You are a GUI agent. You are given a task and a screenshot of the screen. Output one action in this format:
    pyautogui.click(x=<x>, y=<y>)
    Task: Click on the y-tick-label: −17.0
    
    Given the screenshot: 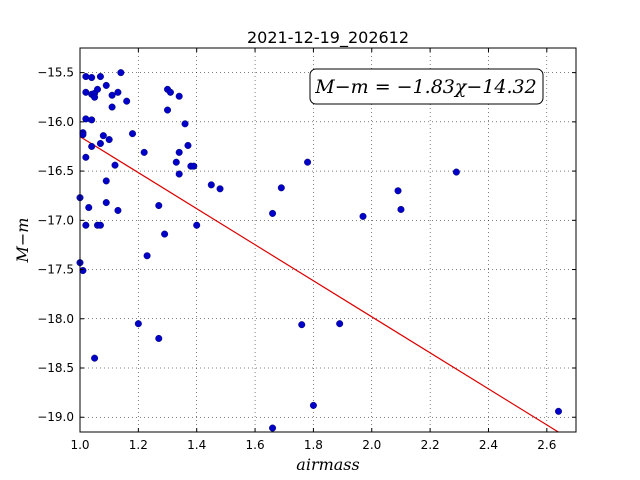 What is the action you would take?
    pyautogui.click(x=55, y=220)
    